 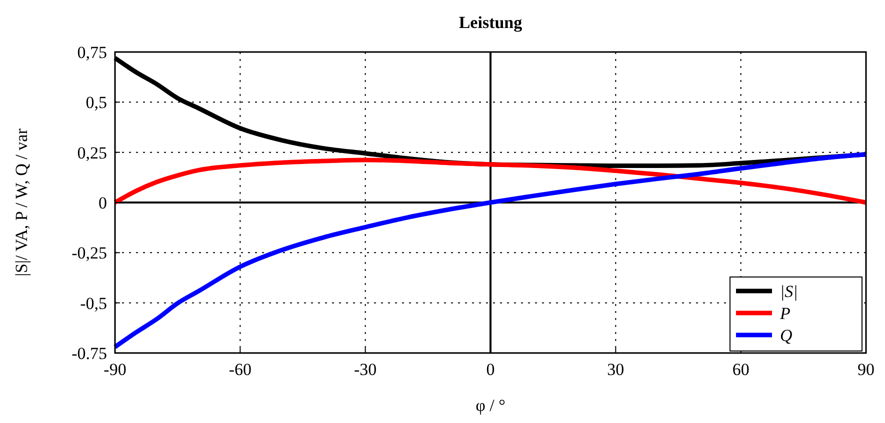 I want to click on x-tick-label: 90, so click(x=866, y=369).